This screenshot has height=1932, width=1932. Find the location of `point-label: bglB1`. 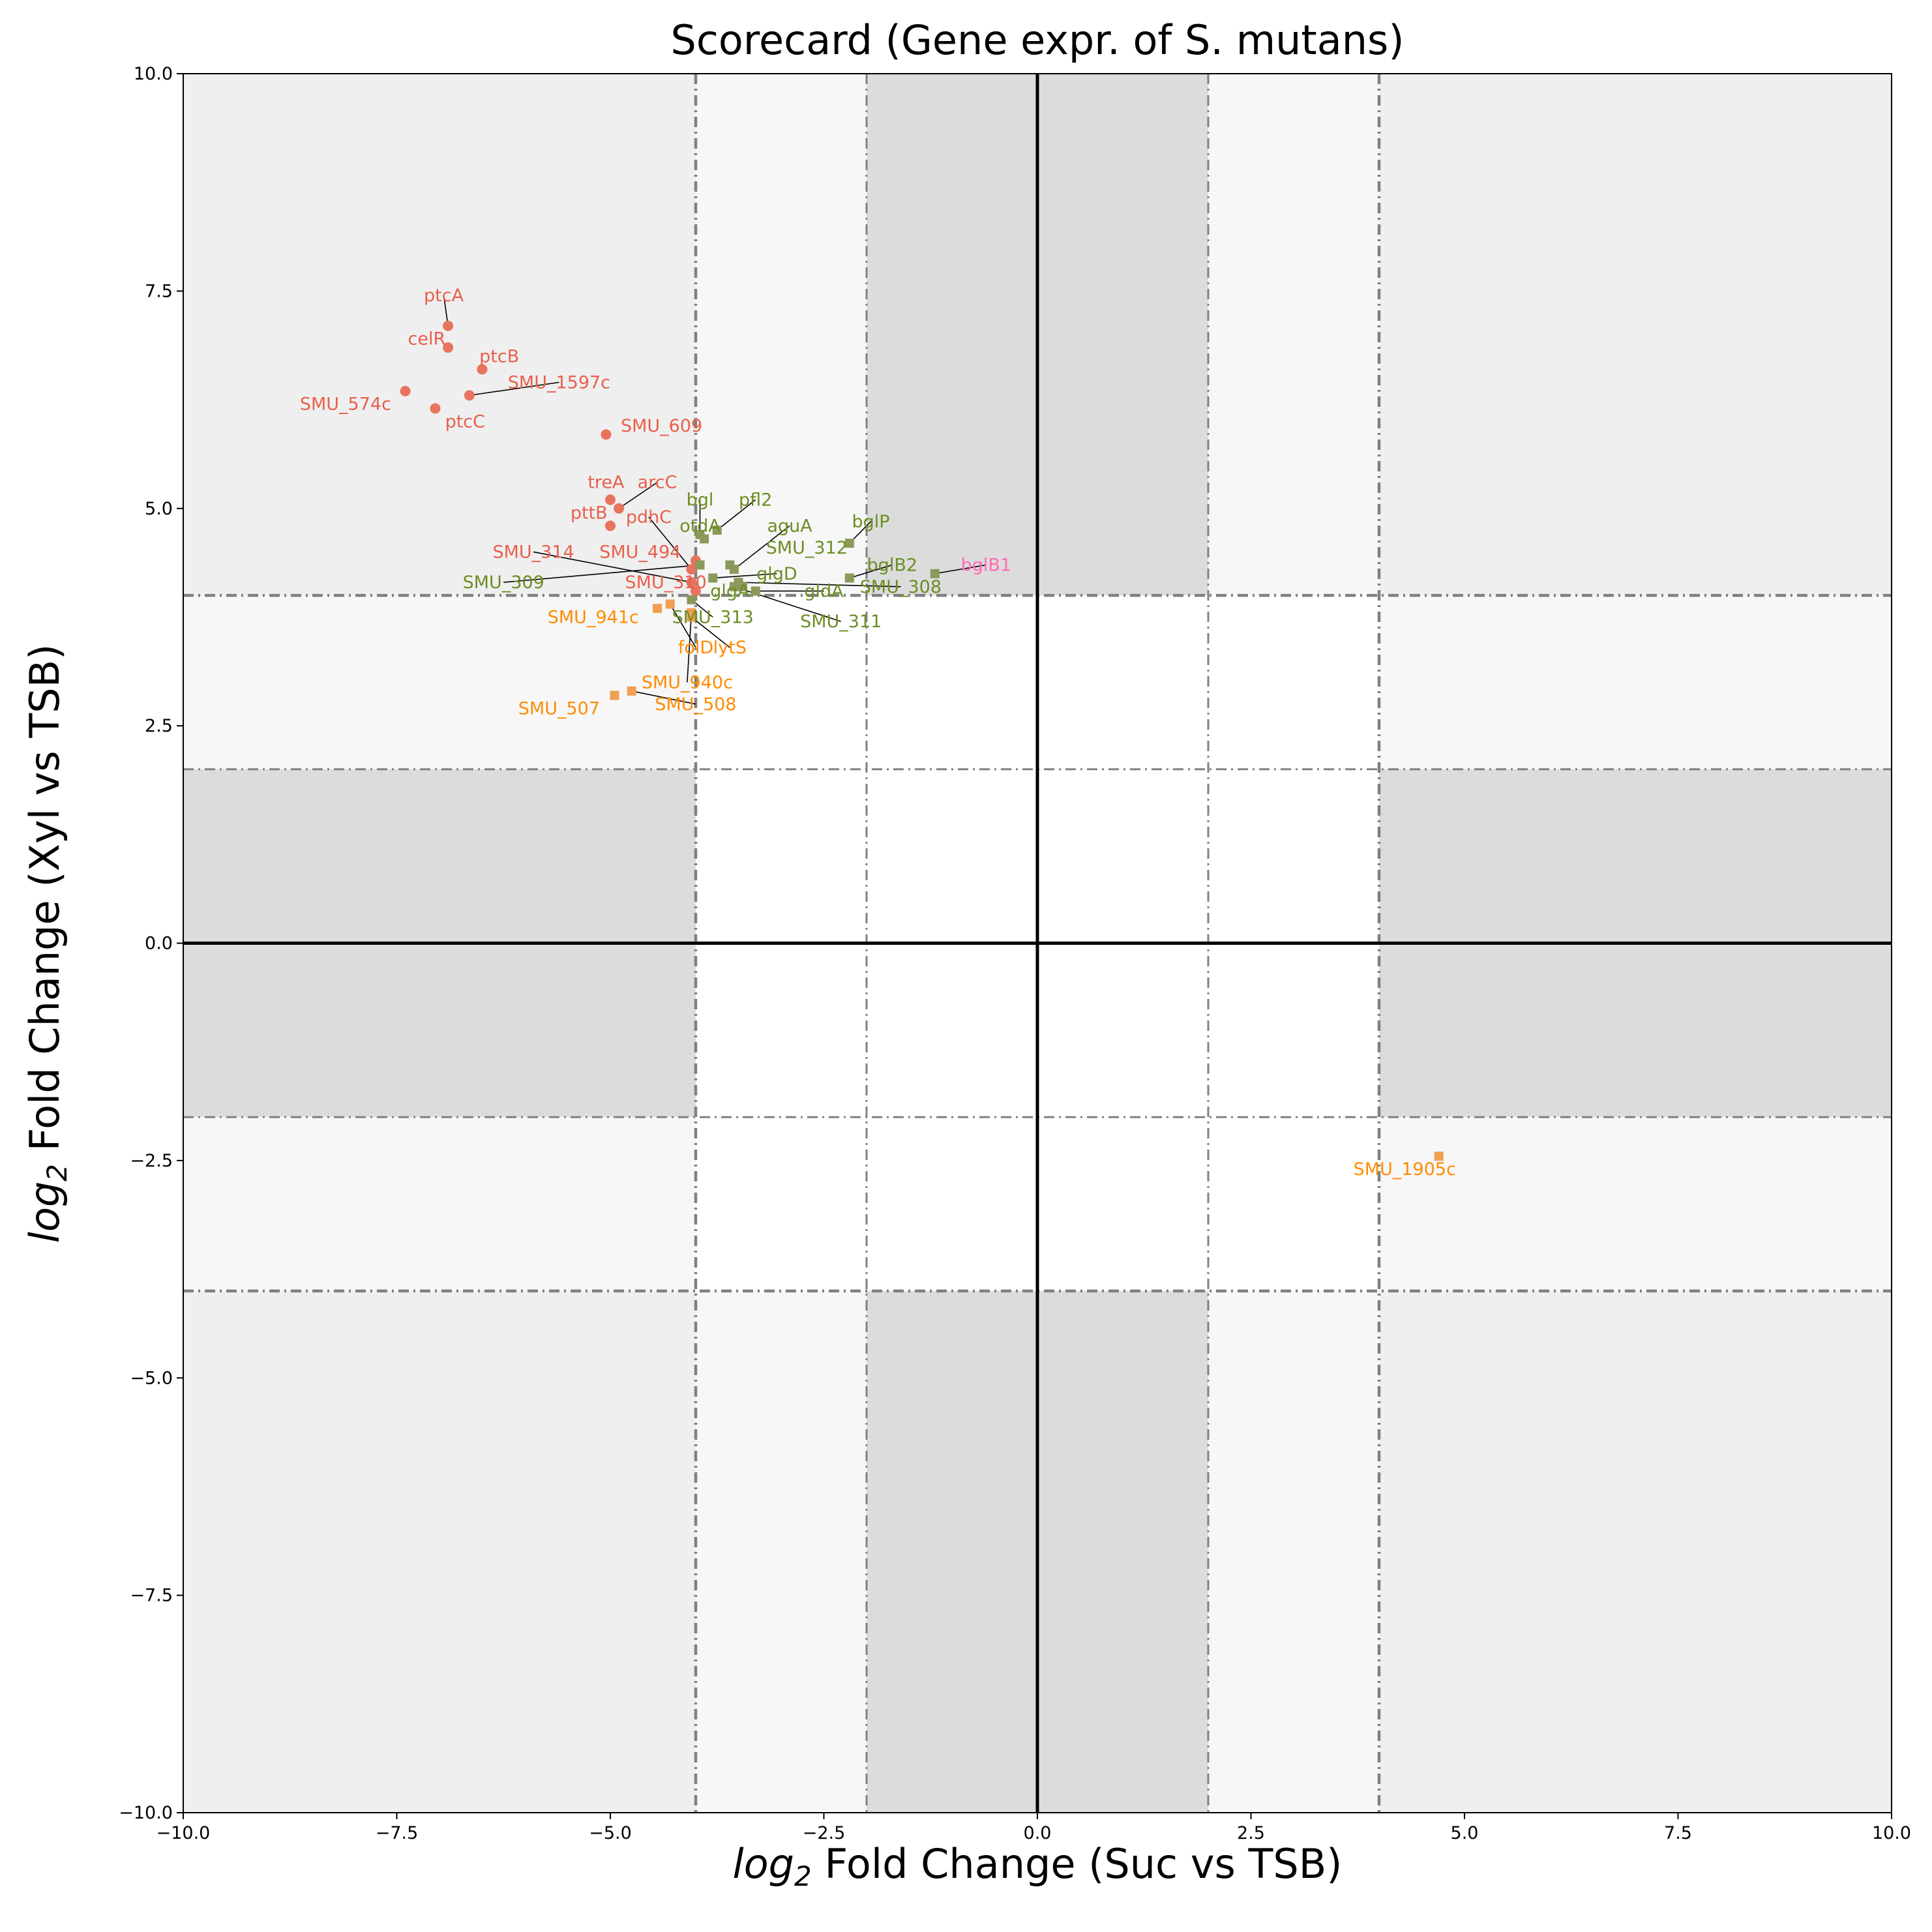

point-label: bglB1 is located at coordinates (986, 565).